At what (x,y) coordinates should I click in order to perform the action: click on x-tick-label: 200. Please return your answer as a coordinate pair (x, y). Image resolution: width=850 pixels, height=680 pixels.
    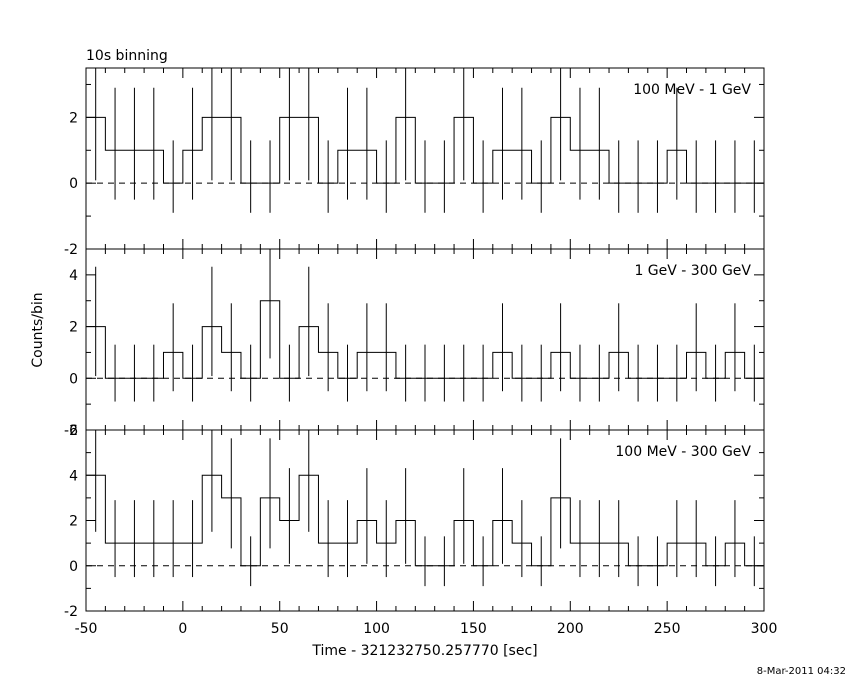
    Looking at the image, I should click on (570, 629).